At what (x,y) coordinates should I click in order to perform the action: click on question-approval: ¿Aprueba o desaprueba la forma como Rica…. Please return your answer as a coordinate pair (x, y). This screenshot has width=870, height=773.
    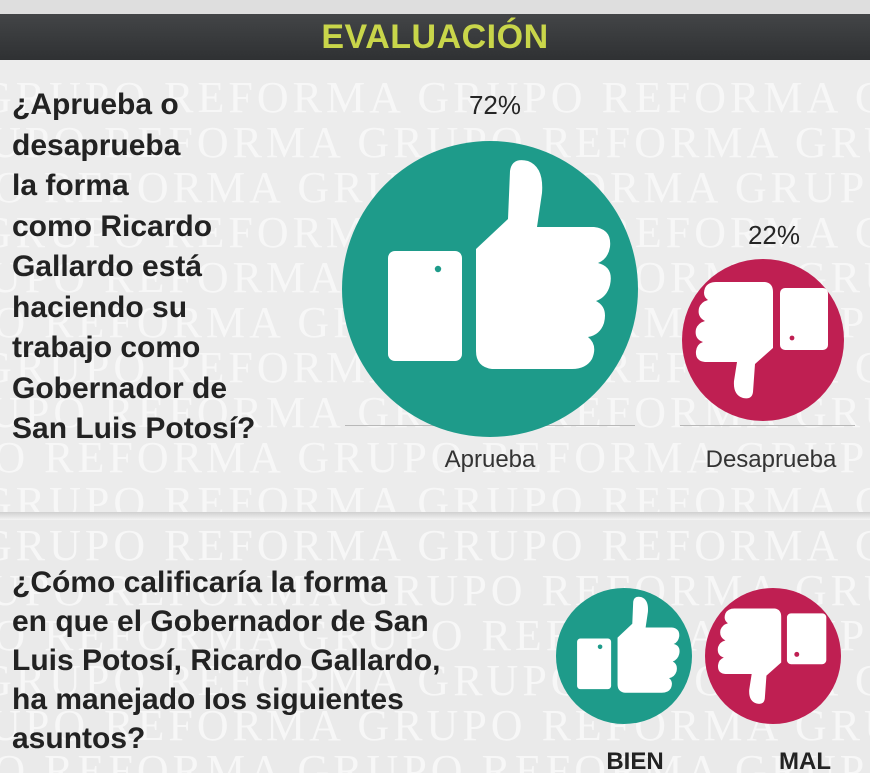
    Looking at the image, I should click on (134, 266).